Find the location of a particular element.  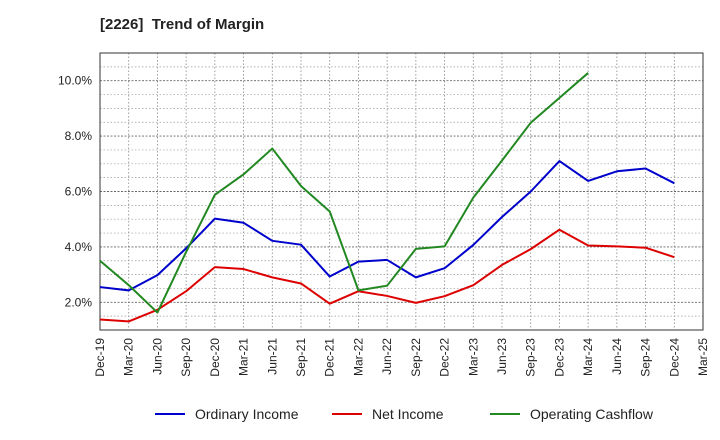

x-tick-label: Dec-24 is located at coordinates (674, 357).